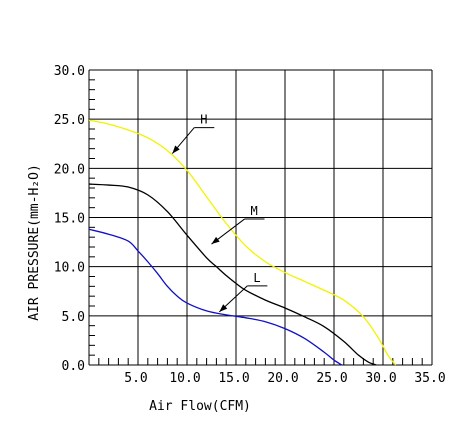 Image resolution: width=463 pixels, height=435 pixels. I want to click on y-tick-label: 15.0, so click(69, 219).